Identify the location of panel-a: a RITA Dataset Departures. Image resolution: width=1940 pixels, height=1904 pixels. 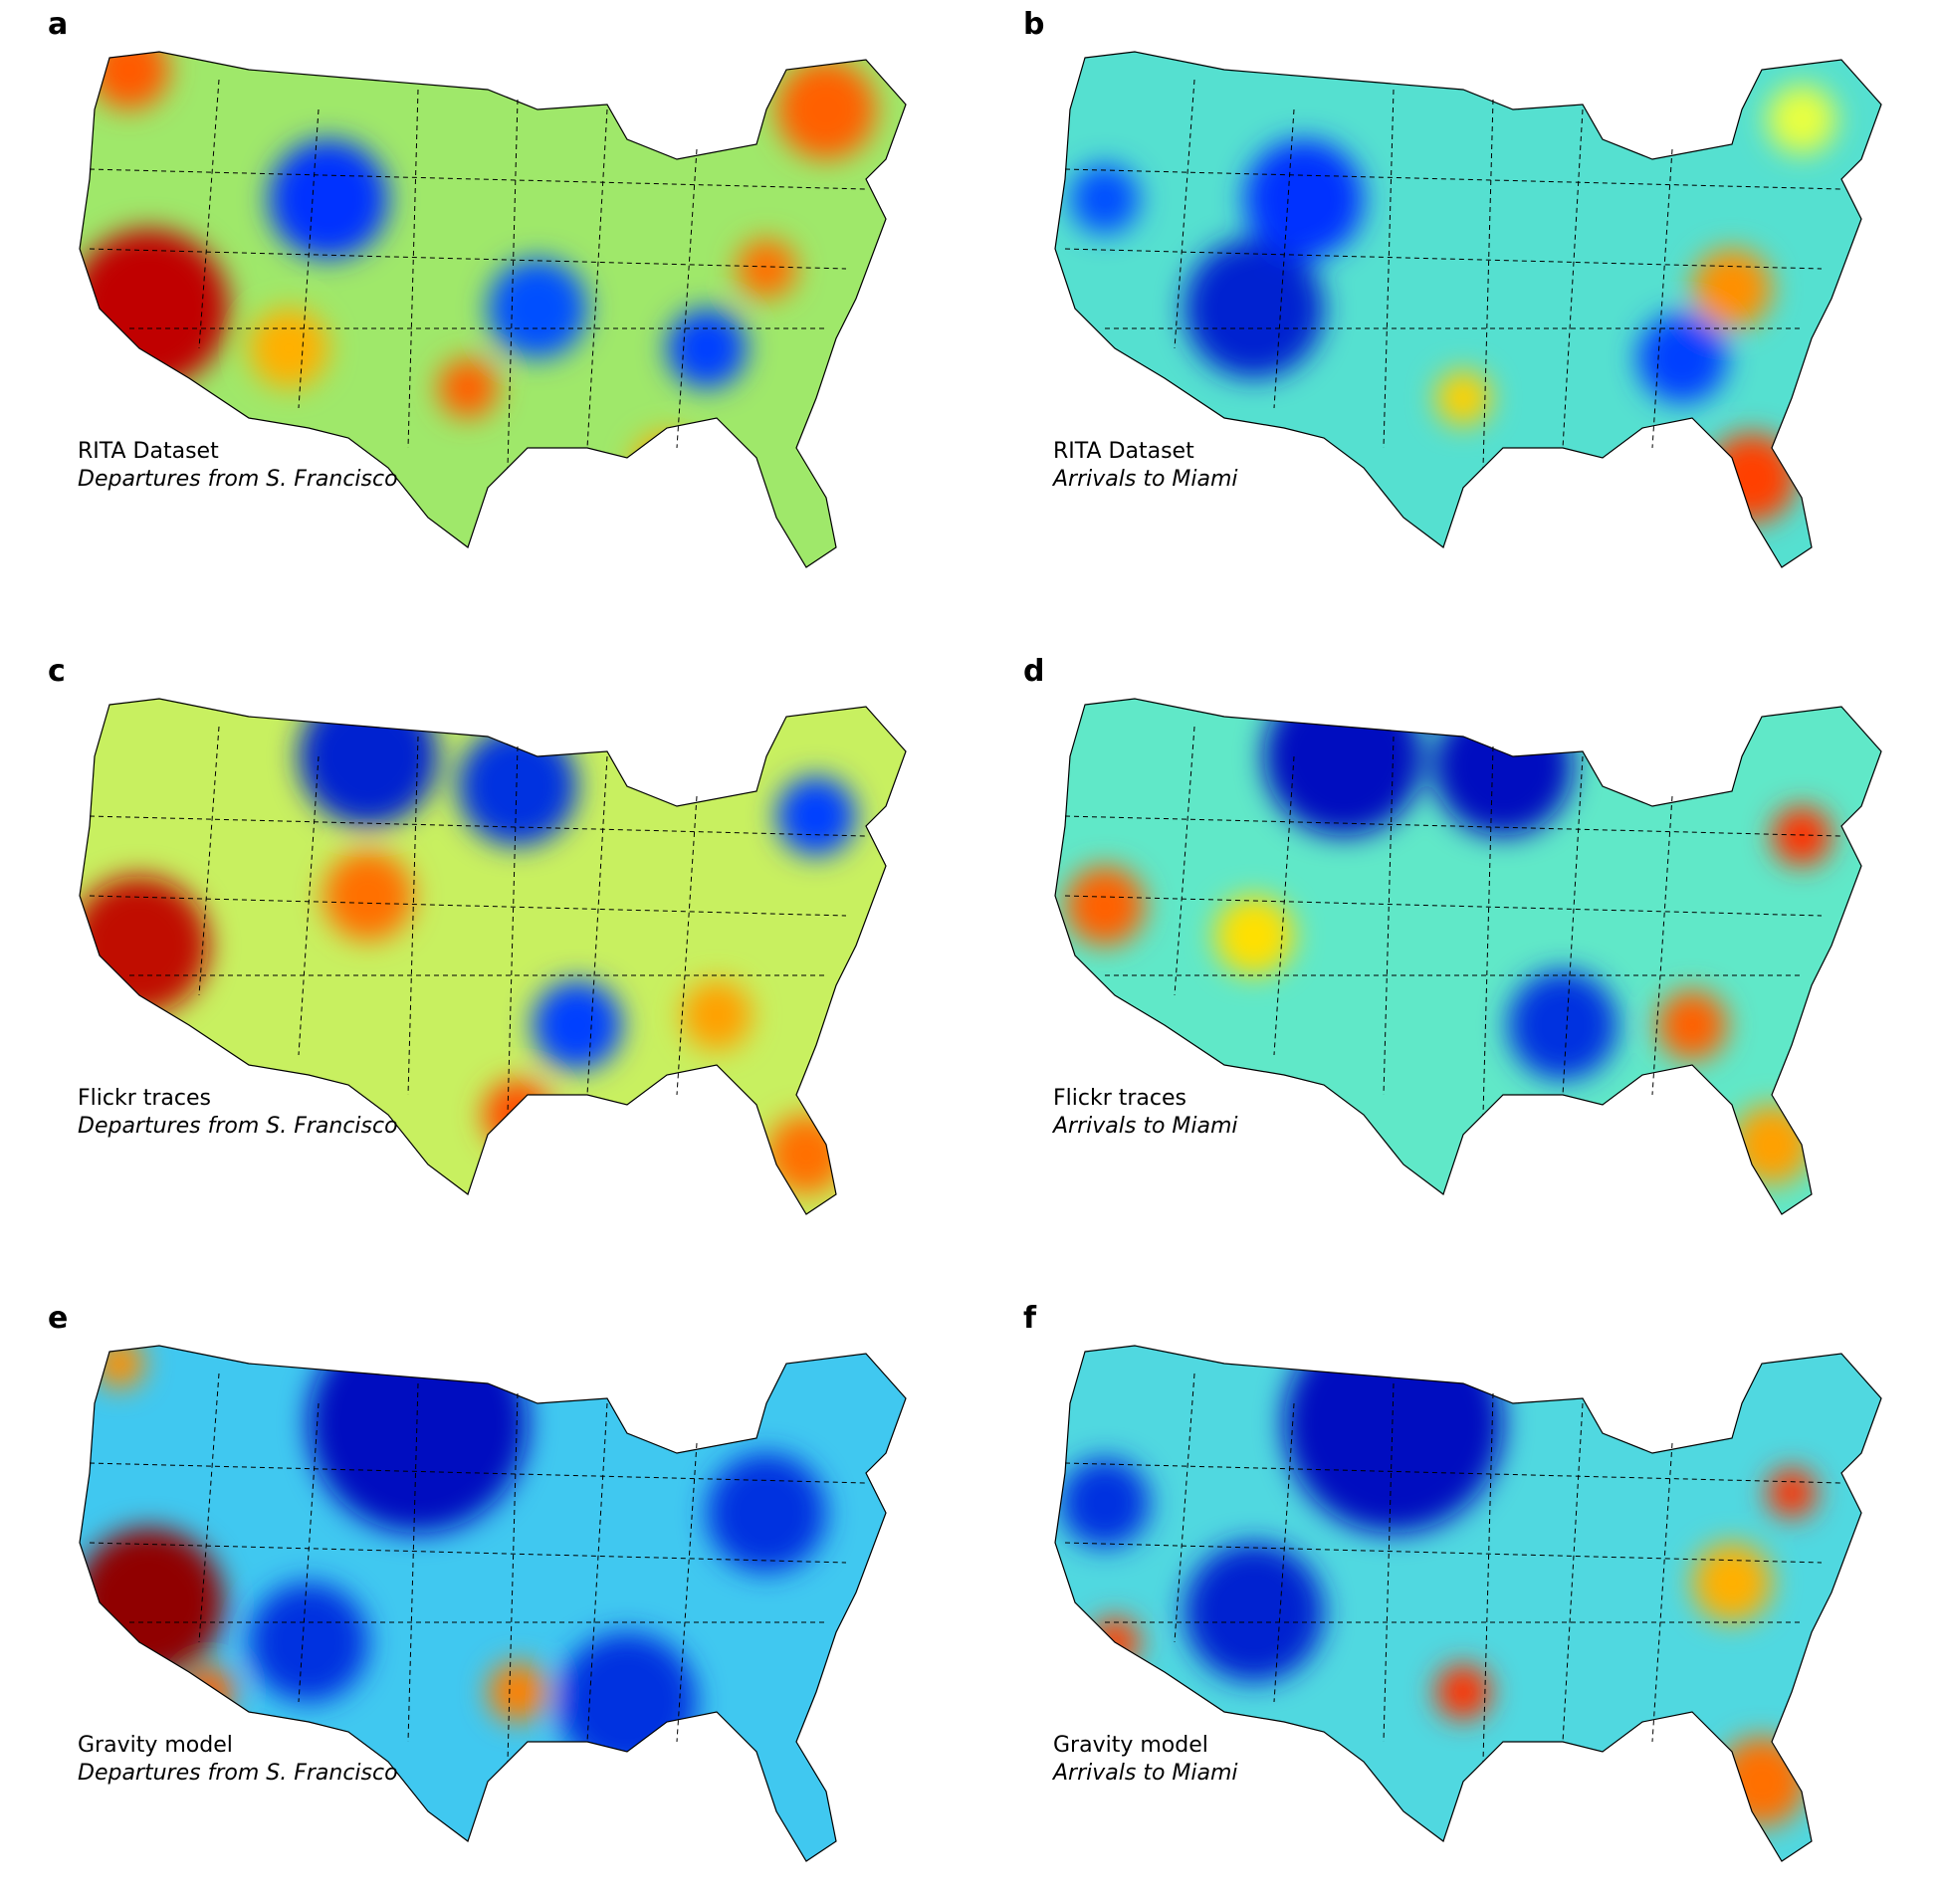
(488, 287).